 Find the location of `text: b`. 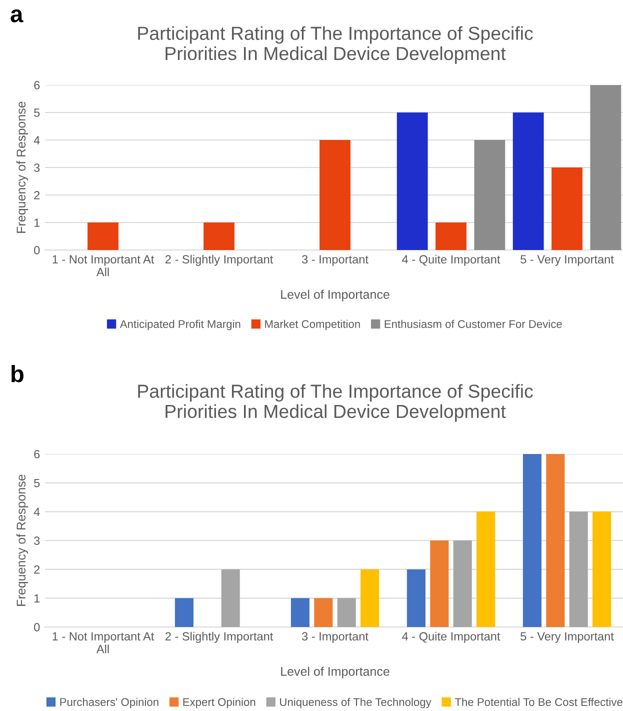

text: b is located at coordinates (18, 373).